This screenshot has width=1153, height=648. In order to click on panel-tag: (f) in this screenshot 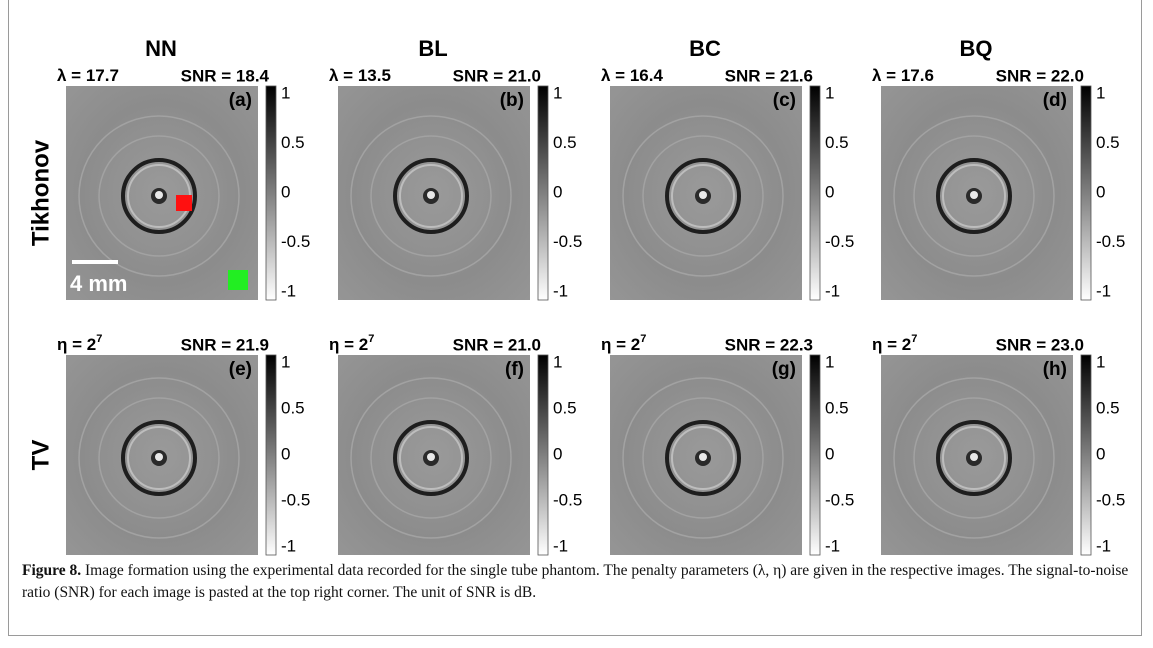, I will do `click(514, 369)`.